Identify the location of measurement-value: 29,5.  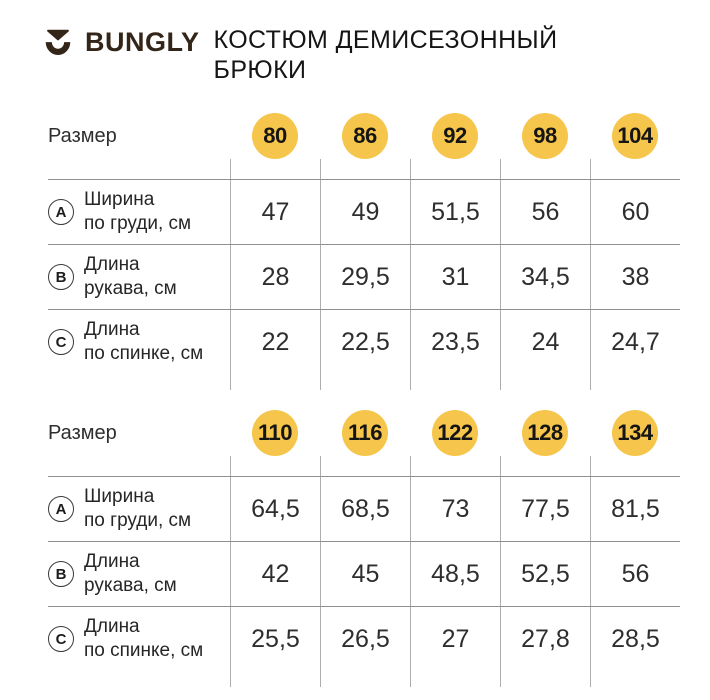
(365, 277).